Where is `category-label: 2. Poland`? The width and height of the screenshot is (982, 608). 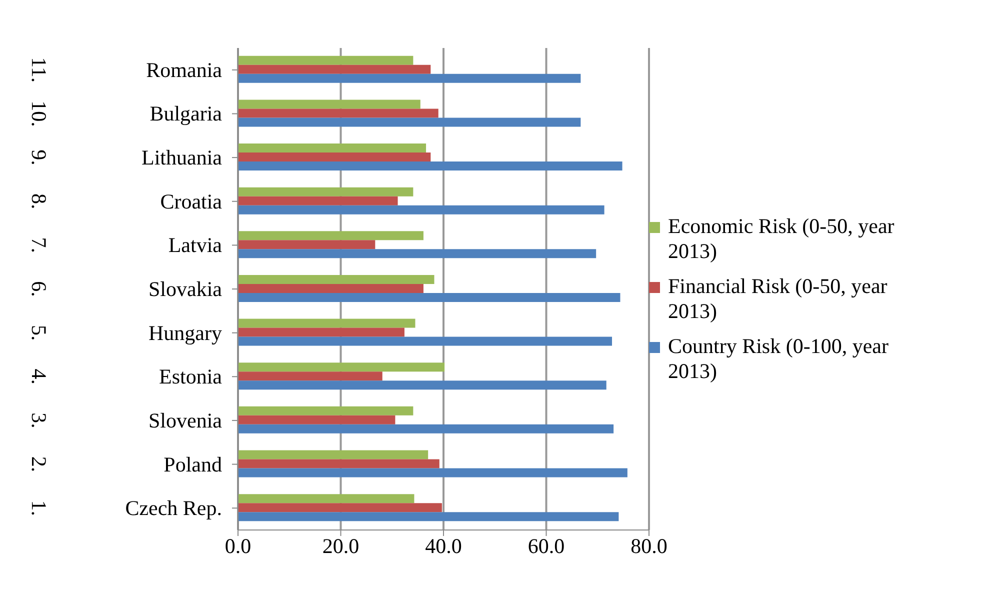
category-label: 2. Poland is located at coordinates (124, 464).